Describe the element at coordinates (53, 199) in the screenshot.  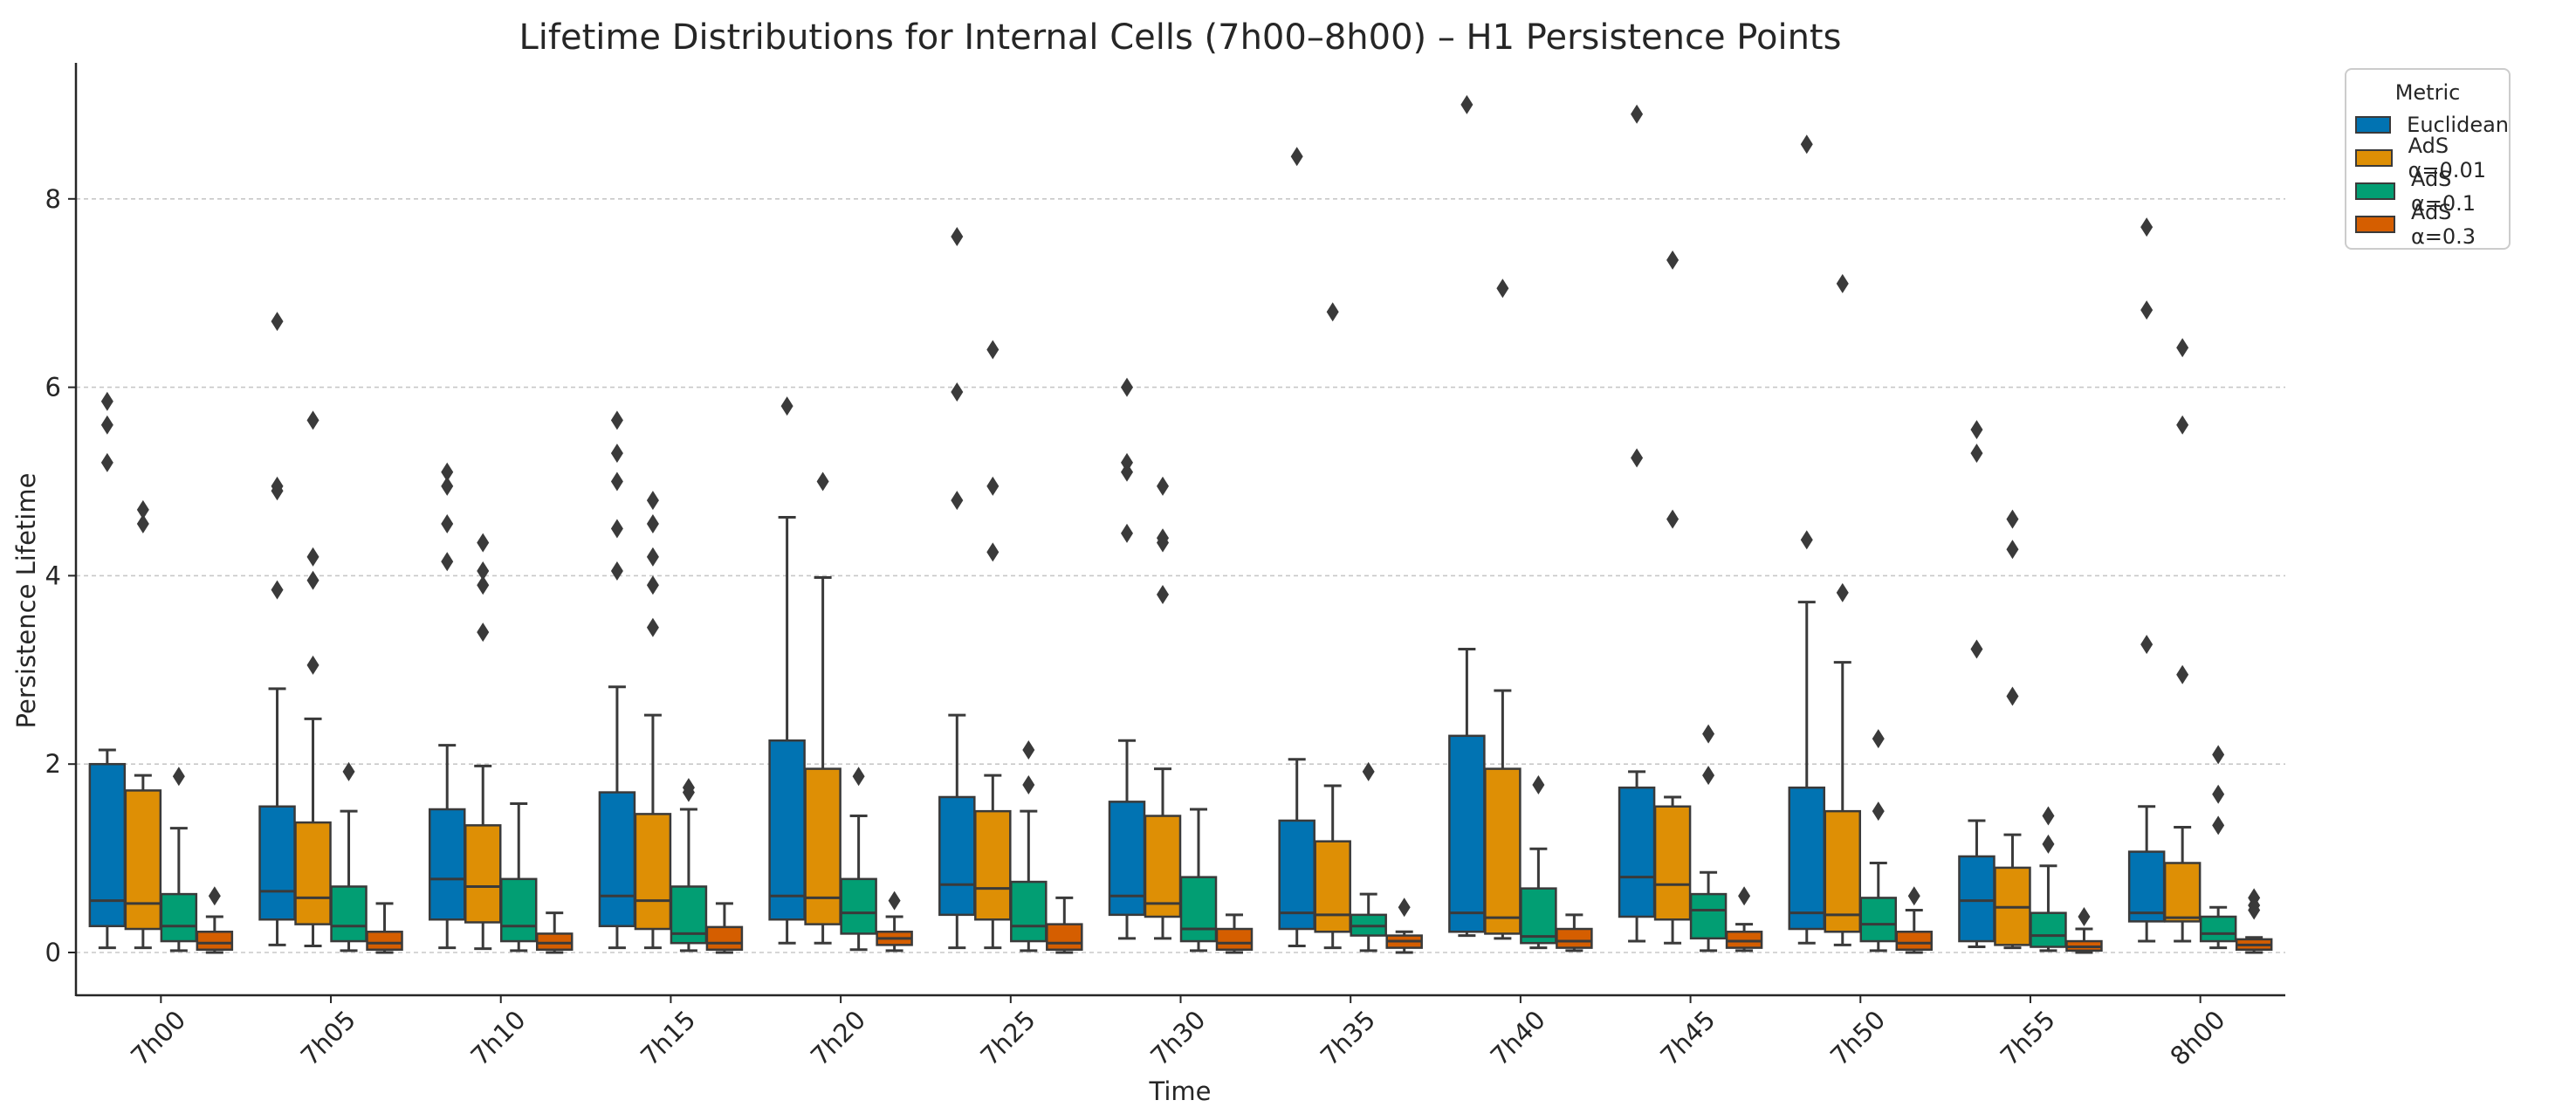
I see `y-tick-label: 8` at that location.